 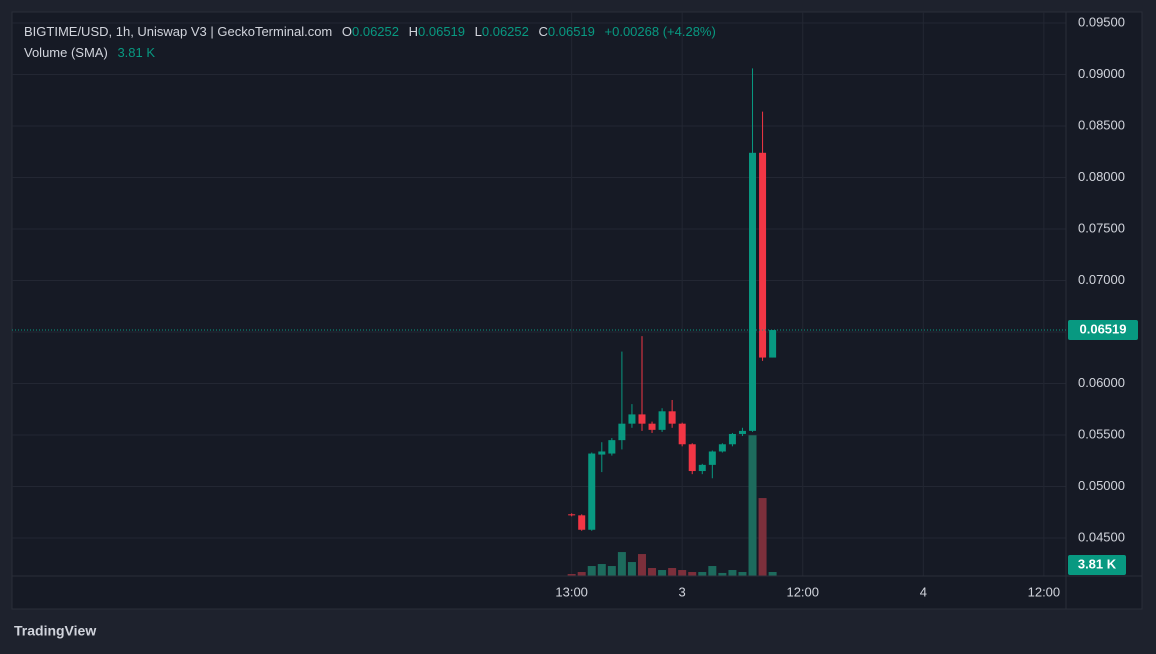 I want to click on volume-tag-label: 3.81 K, so click(x=1097, y=563).